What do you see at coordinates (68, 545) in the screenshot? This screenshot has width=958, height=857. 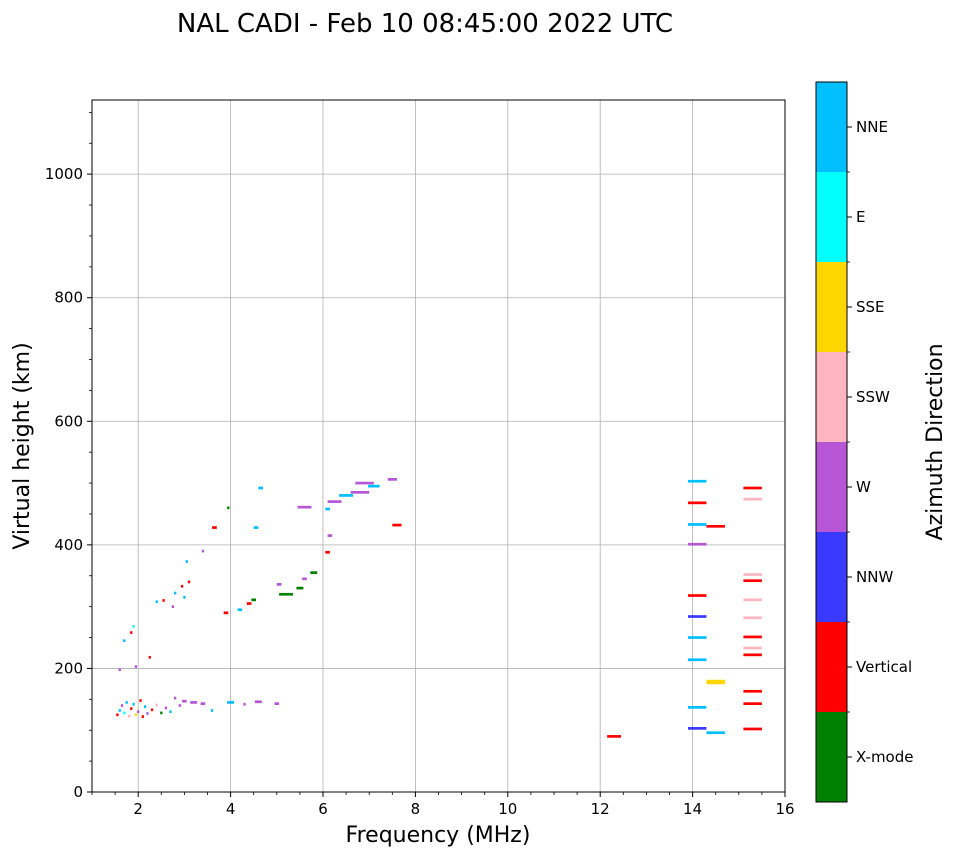 I see `y-tick-label: 400` at bounding box center [68, 545].